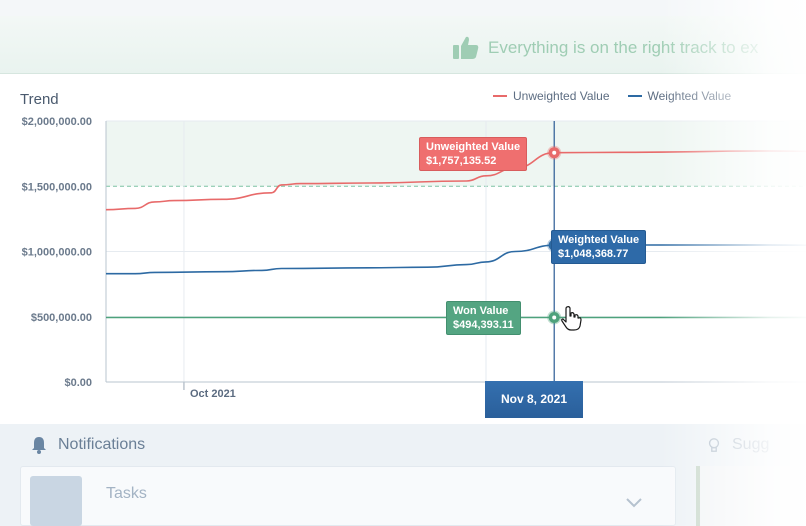 This screenshot has width=806, height=526. What do you see at coordinates (561, 96) in the screenshot?
I see `legend-label-unweighted: Unweighted Value` at bounding box center [561, 96].